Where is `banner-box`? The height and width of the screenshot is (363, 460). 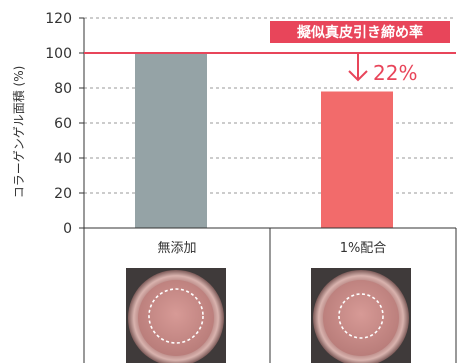 banner-box is located at coordinates (360, 32).